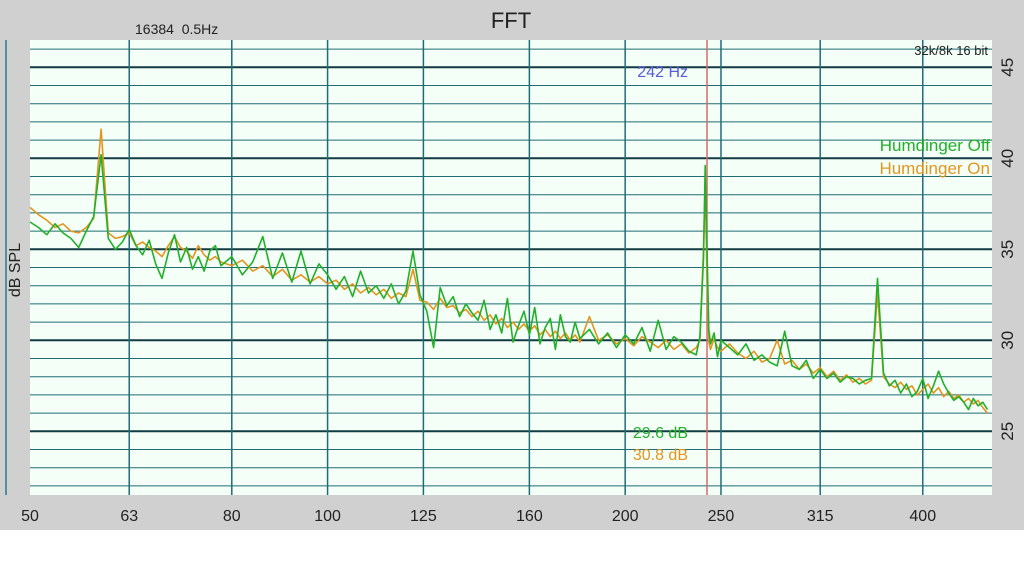 The height and width of the screenshot is (575, 1024). I want to click on left-margin, so click(15, 267).